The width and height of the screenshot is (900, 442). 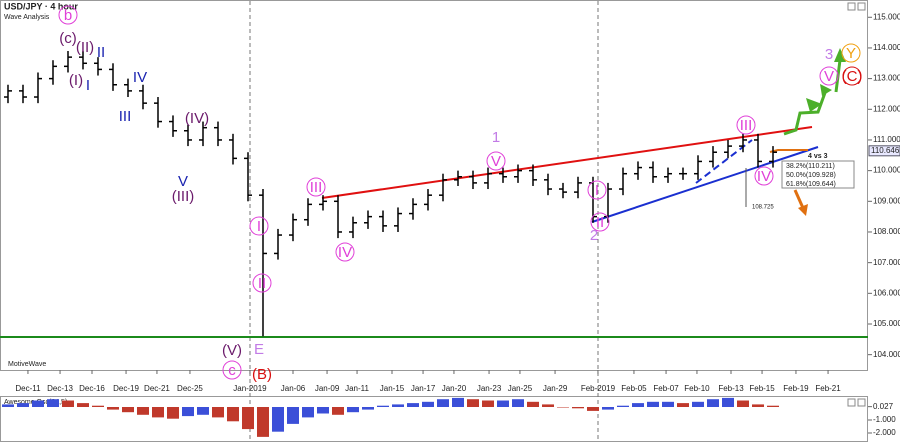 What do you see at coordinates (666, 388) in the screenshot?
I see `x-tick-label: Feb-07` at bounding box center [666, 388].